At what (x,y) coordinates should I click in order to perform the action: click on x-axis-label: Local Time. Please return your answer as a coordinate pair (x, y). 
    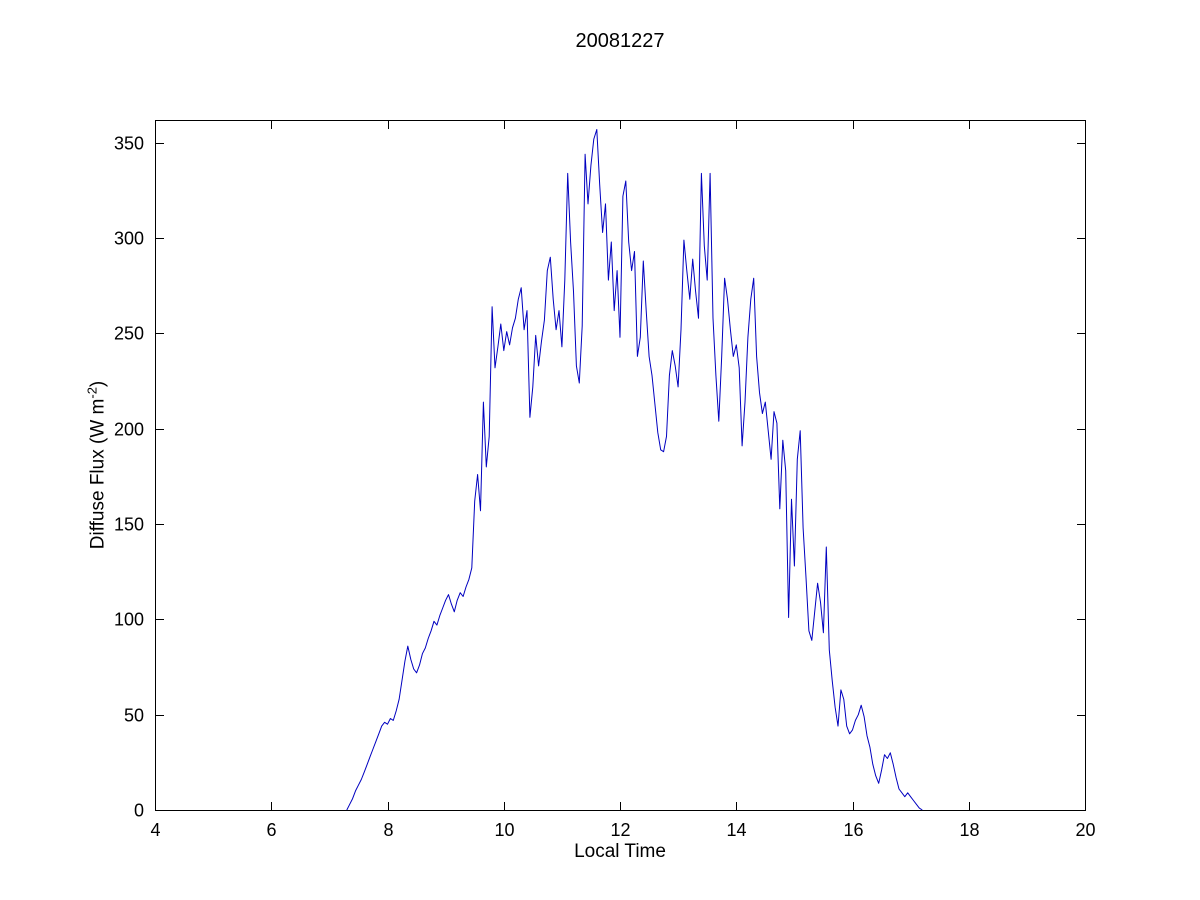
    Looking at the image, I should click on (620, 851).